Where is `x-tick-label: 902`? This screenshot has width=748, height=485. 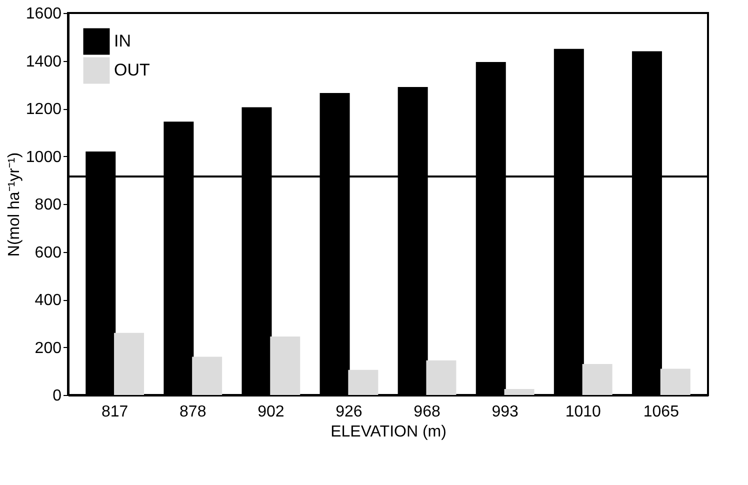
x-tick-label: 902 is located at coordinates (271, 412).